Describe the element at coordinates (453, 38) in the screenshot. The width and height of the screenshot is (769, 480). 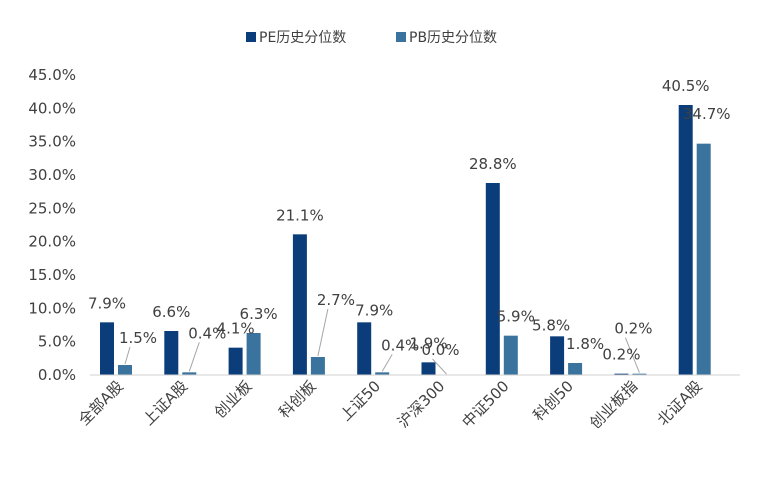
I see `legend-label-pb: PB历史分位数` at that location.